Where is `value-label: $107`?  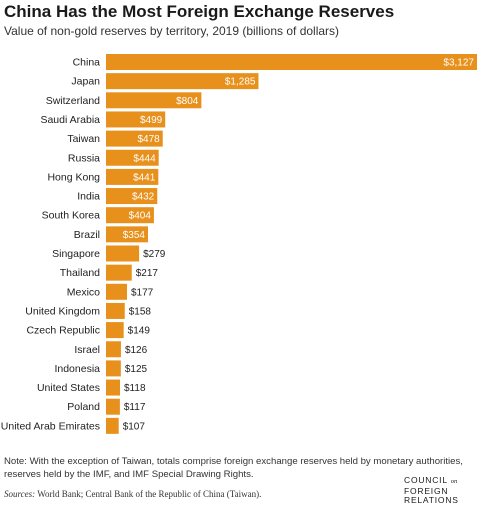
value-label: $107 is located at coordinates (134, 426).